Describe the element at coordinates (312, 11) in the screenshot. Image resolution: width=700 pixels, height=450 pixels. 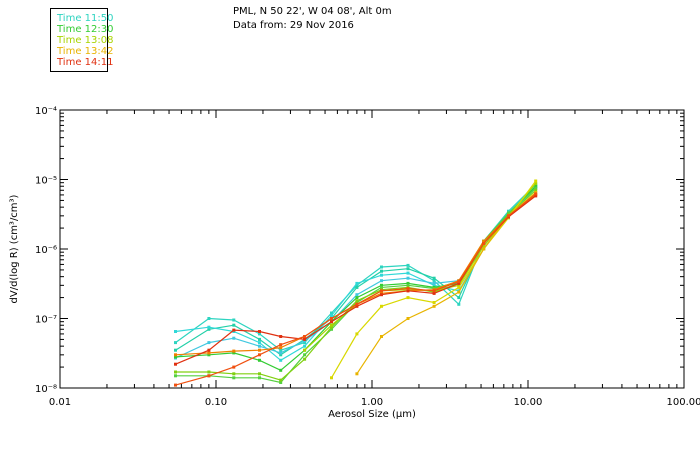
I see `location-label: PML, N 50 22', W 04 08', Alt 0m` at that location.